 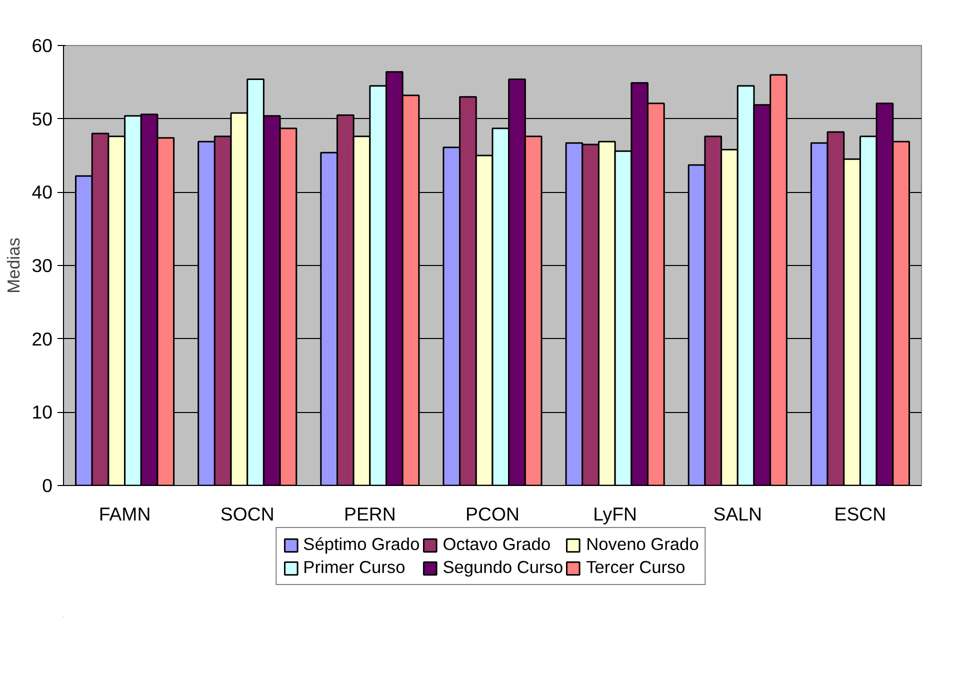 I want to click on legend-label: Tercer Curso, so click(x=636, y=567).